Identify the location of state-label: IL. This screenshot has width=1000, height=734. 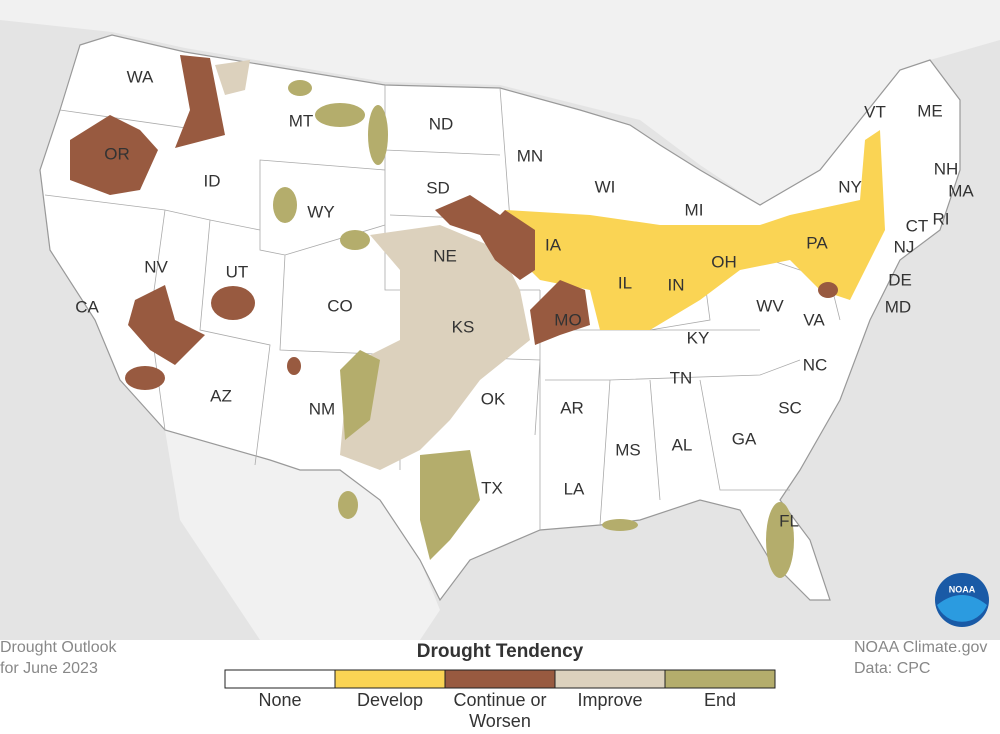
(625, 282).